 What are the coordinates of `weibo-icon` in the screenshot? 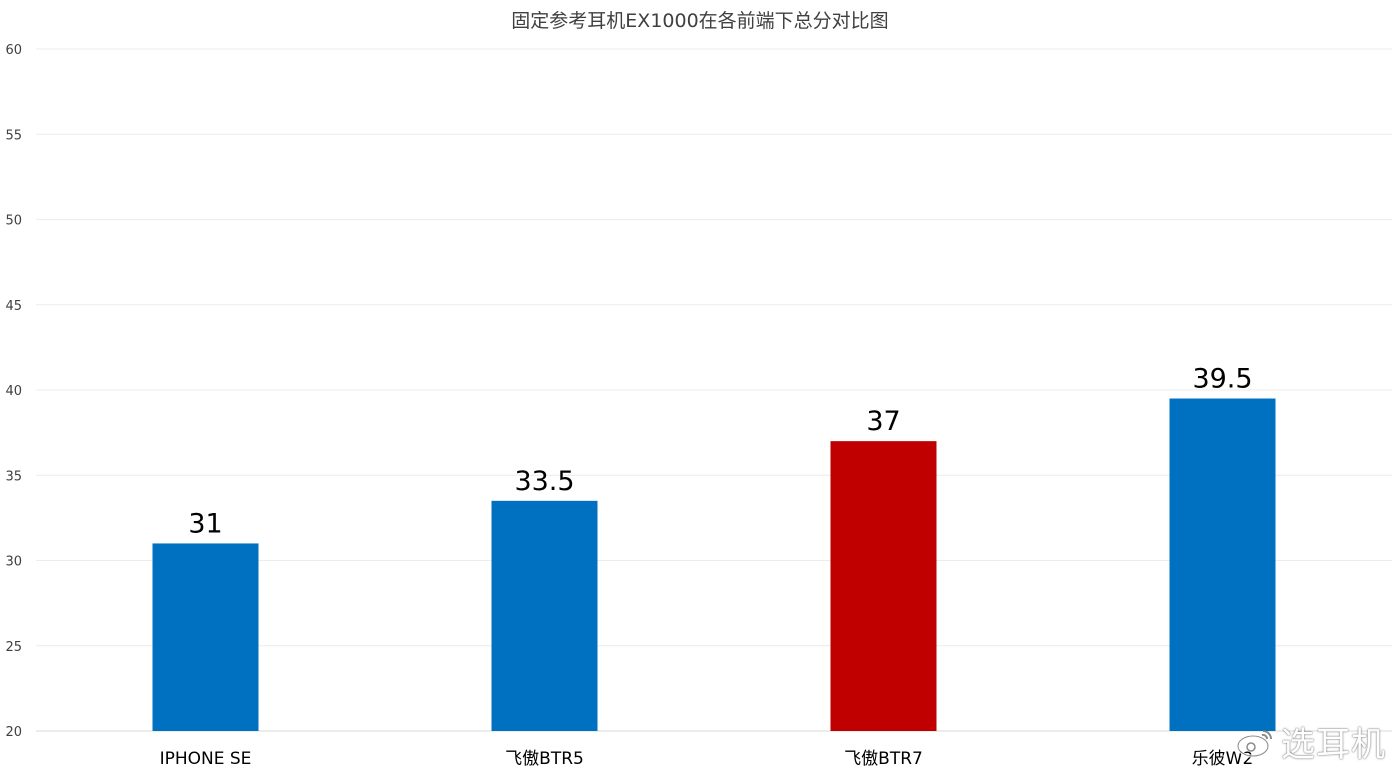 It's located at (1254, 743).